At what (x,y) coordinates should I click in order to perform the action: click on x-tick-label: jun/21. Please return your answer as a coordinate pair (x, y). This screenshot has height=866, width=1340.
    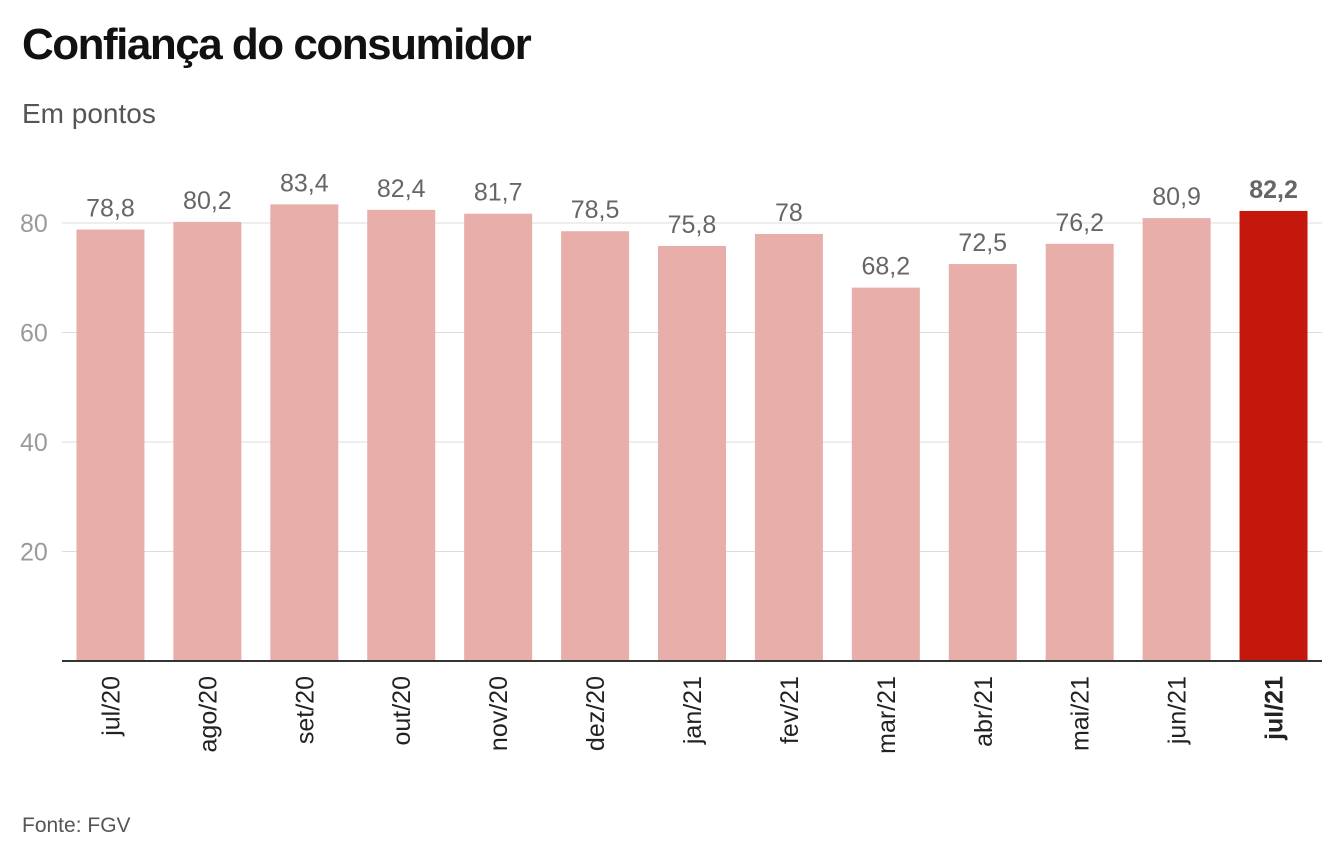
    Looking at the image, I should click on (1178, 710).